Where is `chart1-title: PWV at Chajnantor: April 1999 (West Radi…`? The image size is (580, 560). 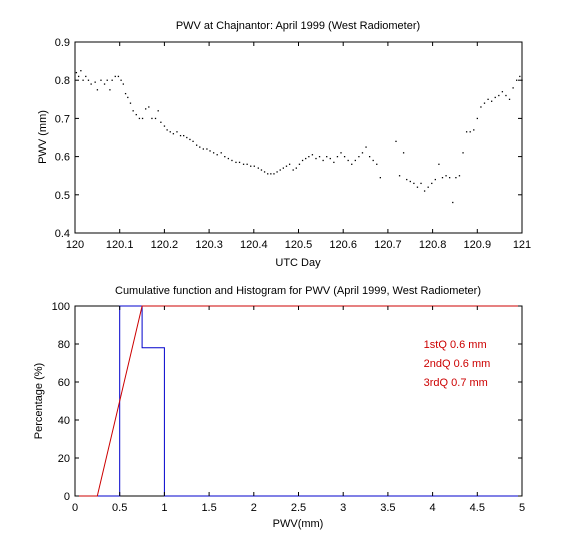 chart1-title: PWV at Chajnantor: April 1999 (West Radi… is located at coordinates (298, 26).